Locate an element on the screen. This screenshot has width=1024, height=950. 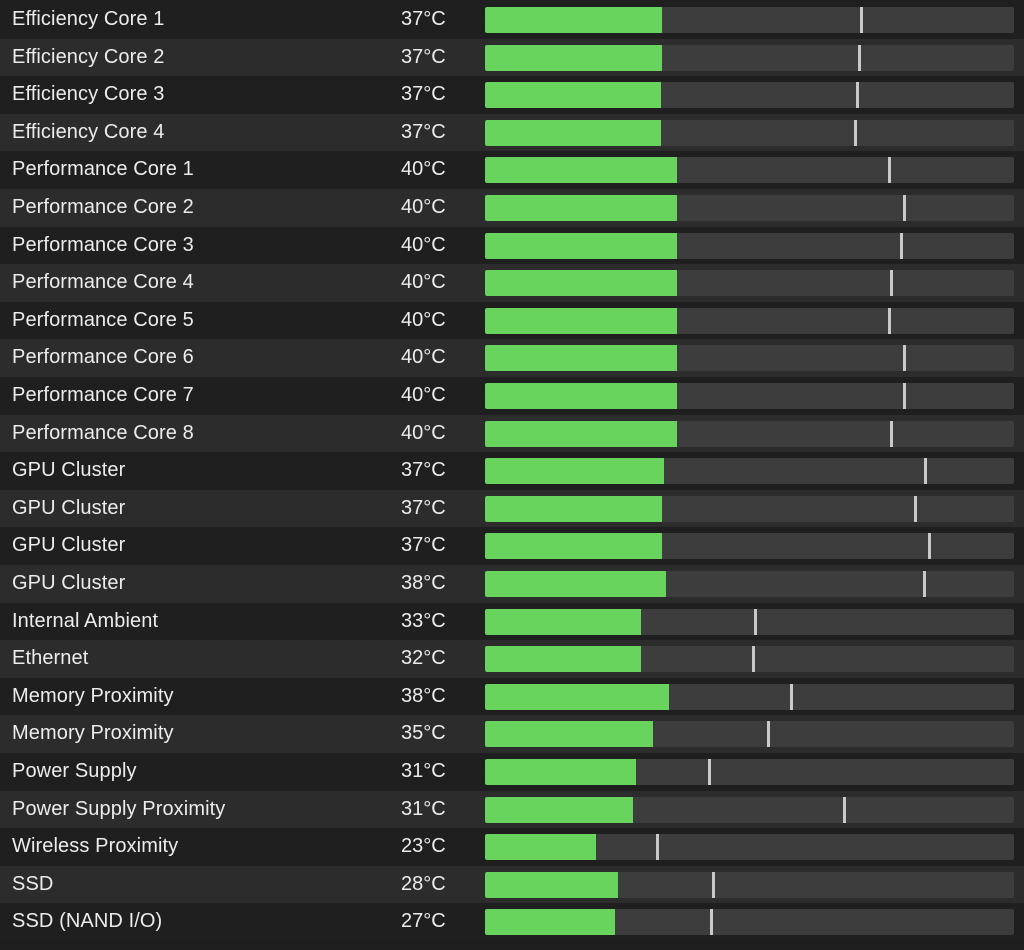
sensor-row: Performance Core 5 40°C is located at coordinates (512, 320).